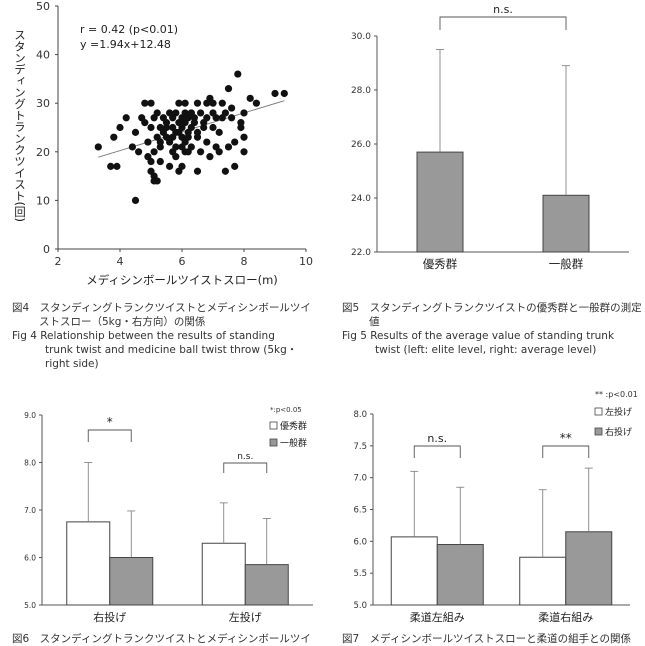  What do you see at coordinates (43, 103) in the screenshot?
I see `fig4-y-tick-label: 30` at bounding box center [43, 103].